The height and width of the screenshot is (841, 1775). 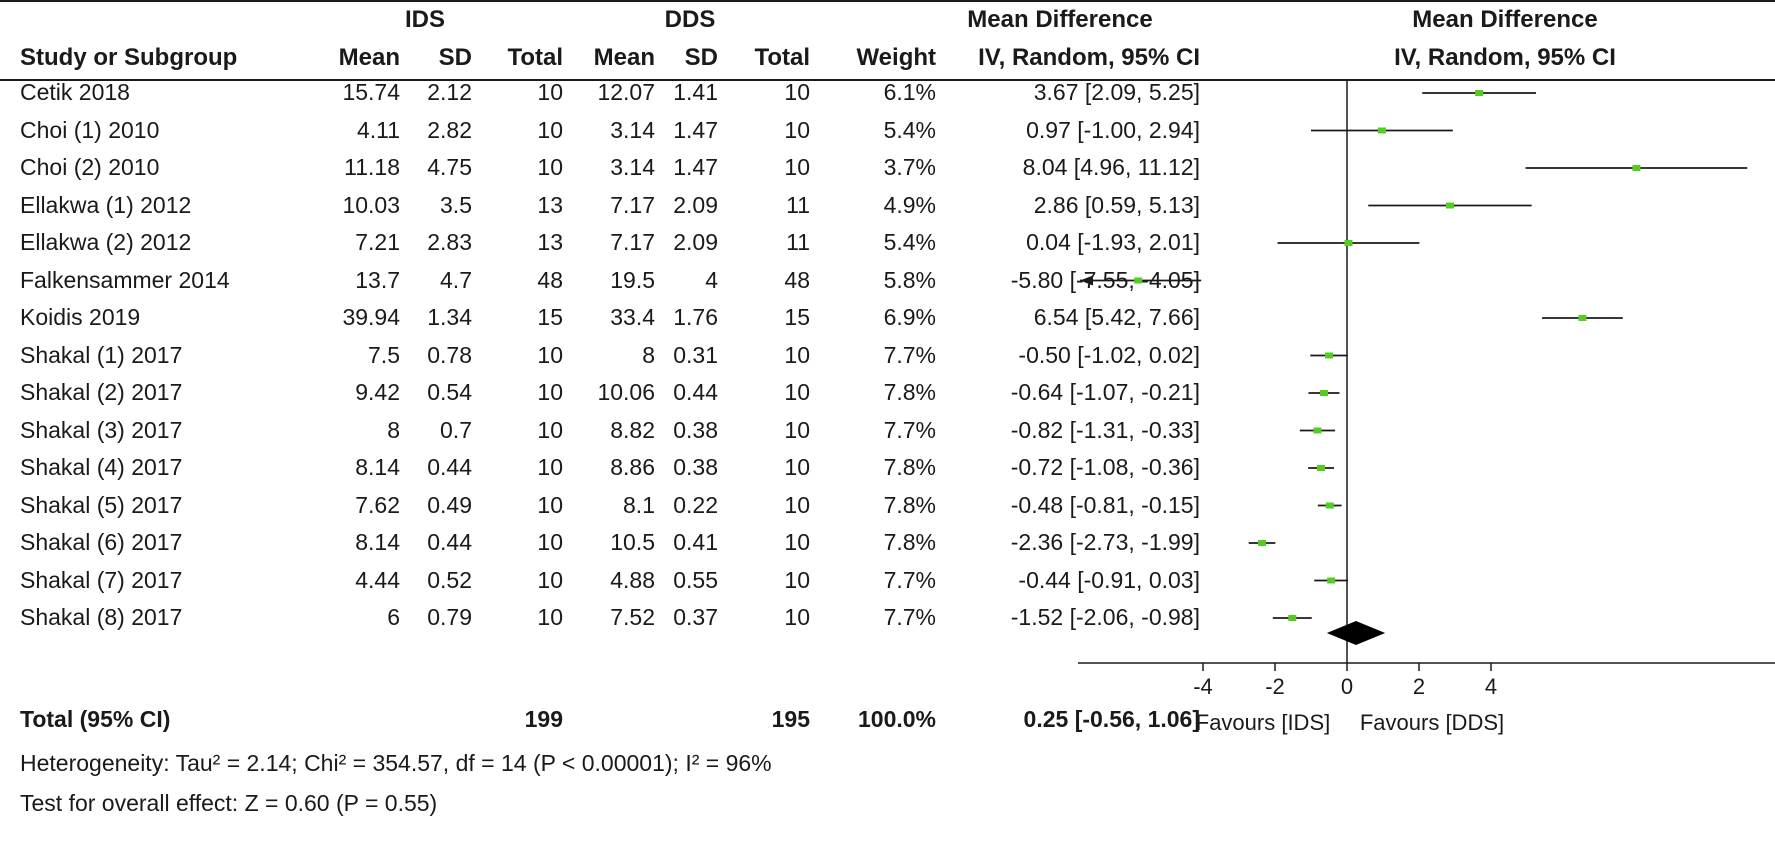 What do you see at coordinates (896, 719) in the screenshot?
I see `total-weight: 100.0%` at bounding box center [896, 719].